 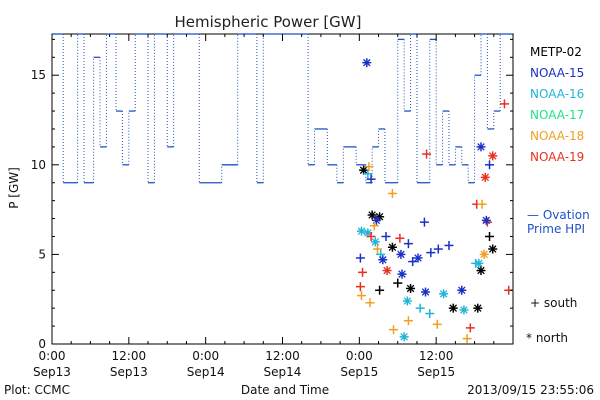 What do you see at coordinates (530, 390) in the screenshot?
I see `plot-timestamp: 2013/09/15 23:55:06` at bounding box center [530, 390].